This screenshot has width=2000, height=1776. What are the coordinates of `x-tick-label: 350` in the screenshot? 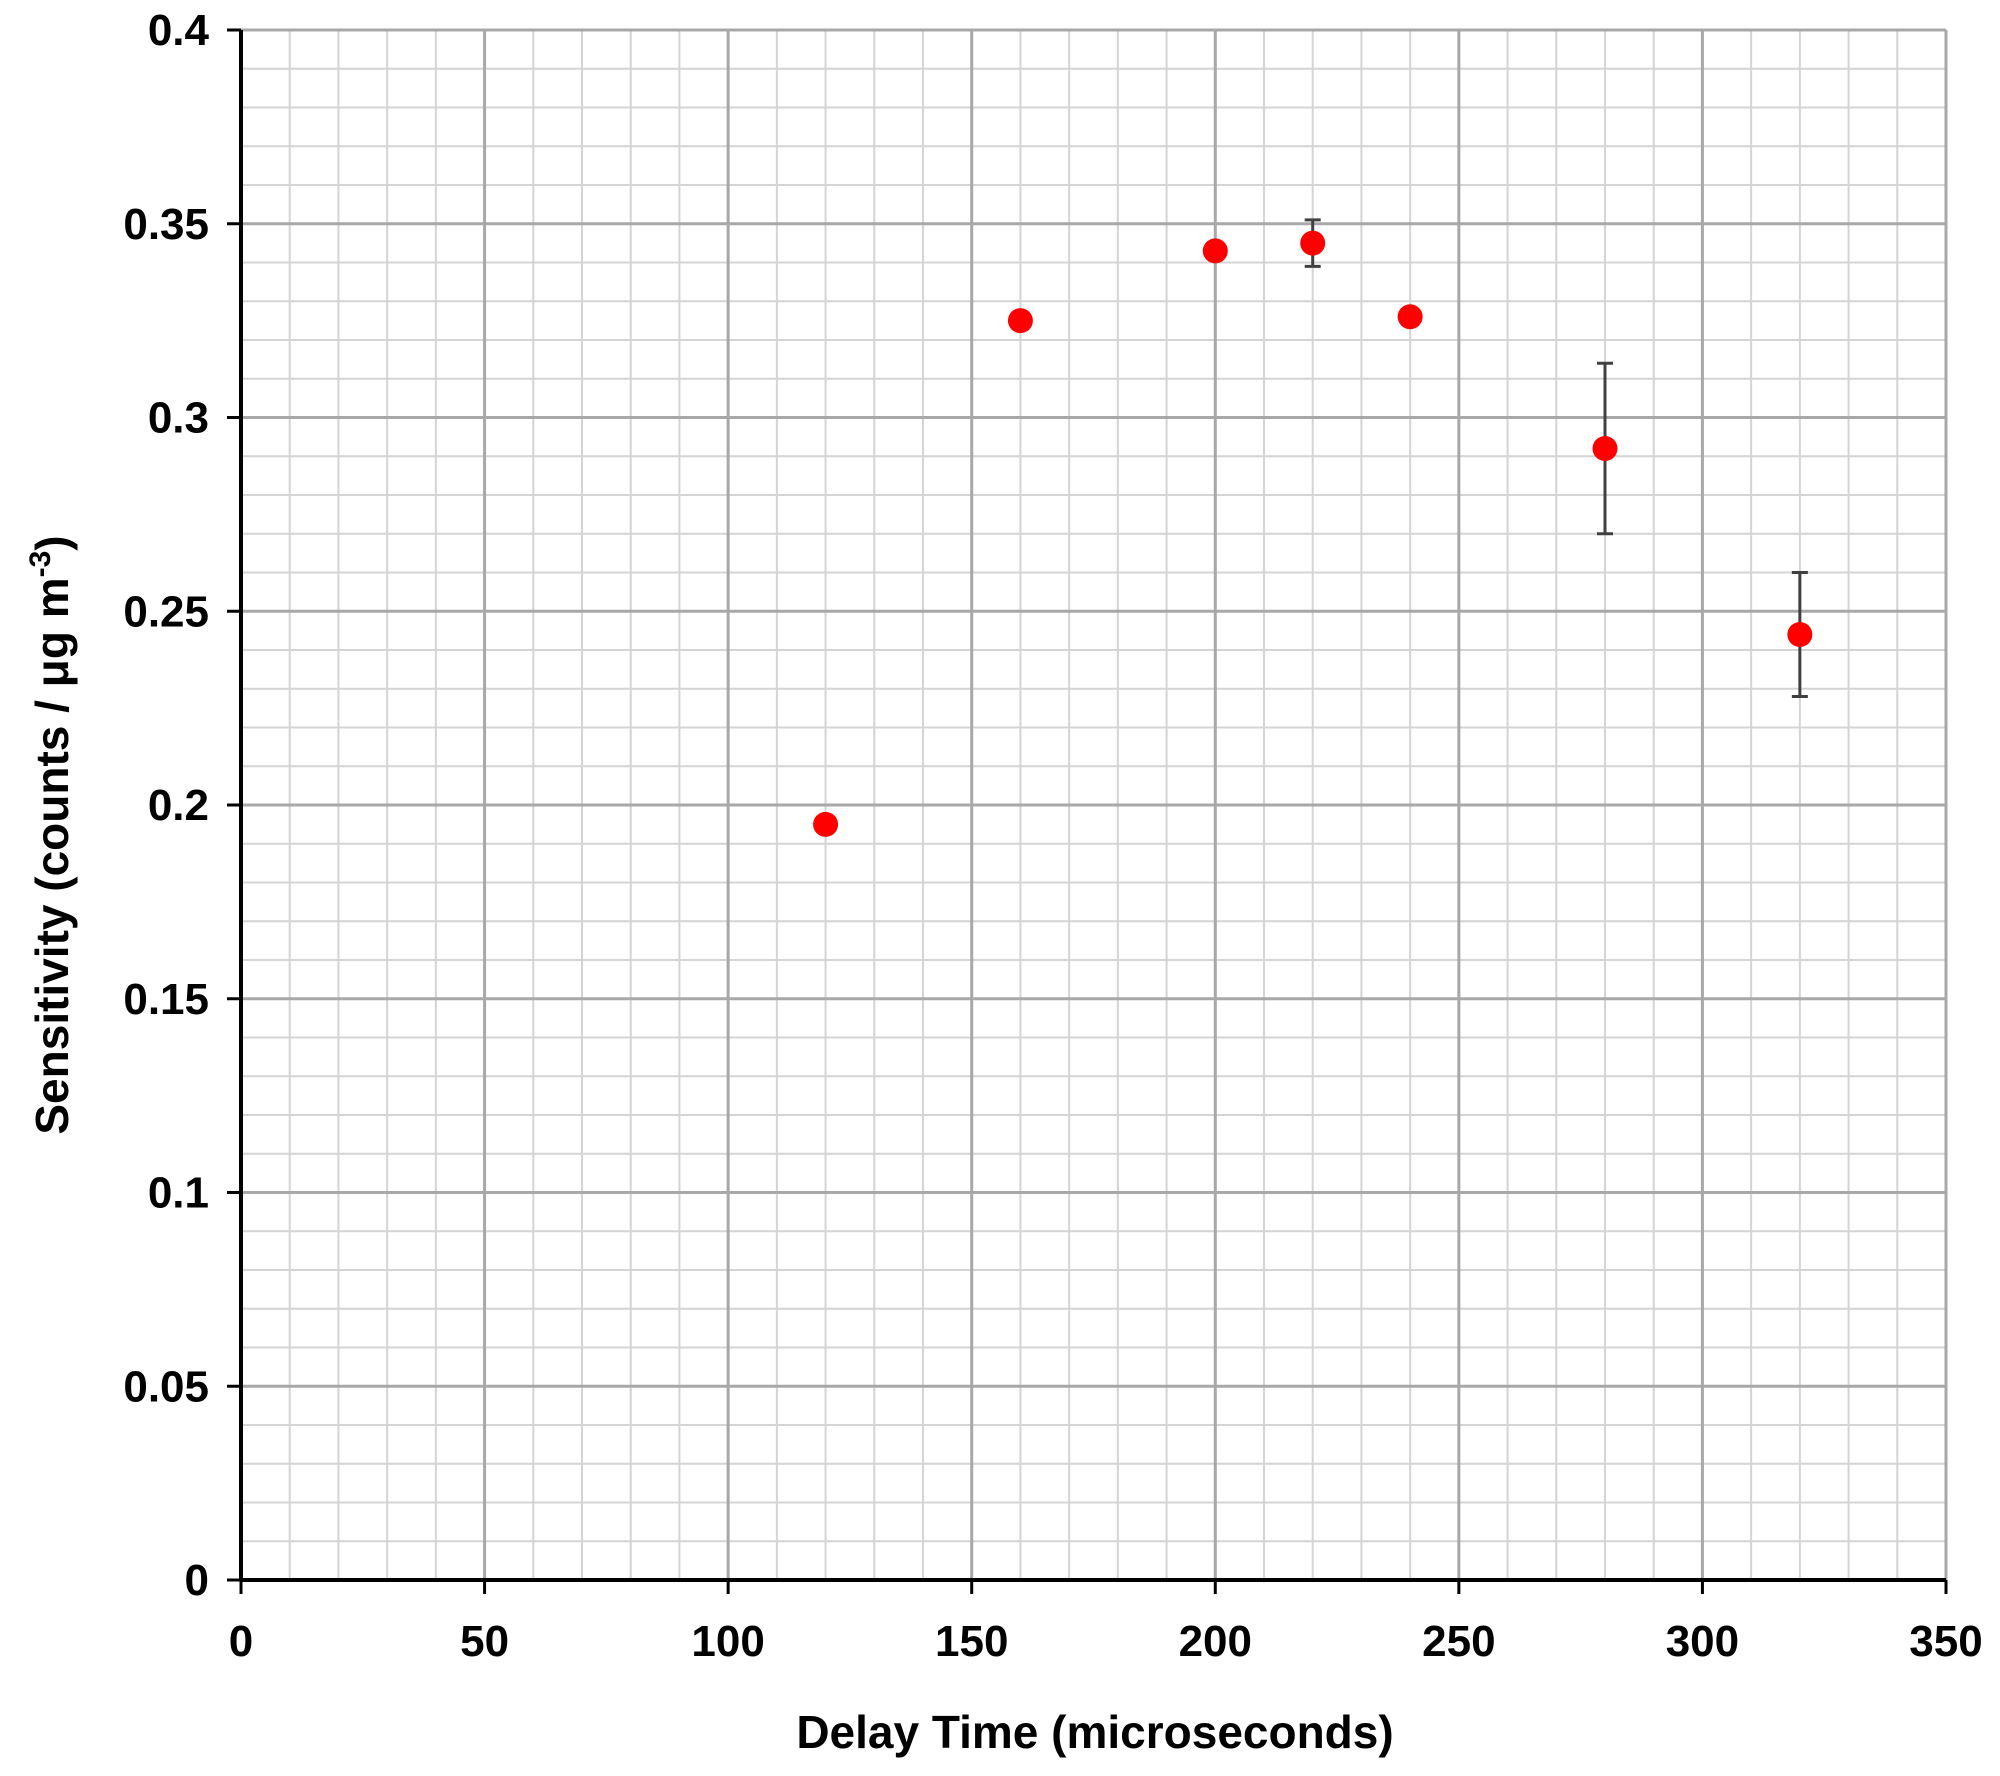 It's located at (1945, 1641).